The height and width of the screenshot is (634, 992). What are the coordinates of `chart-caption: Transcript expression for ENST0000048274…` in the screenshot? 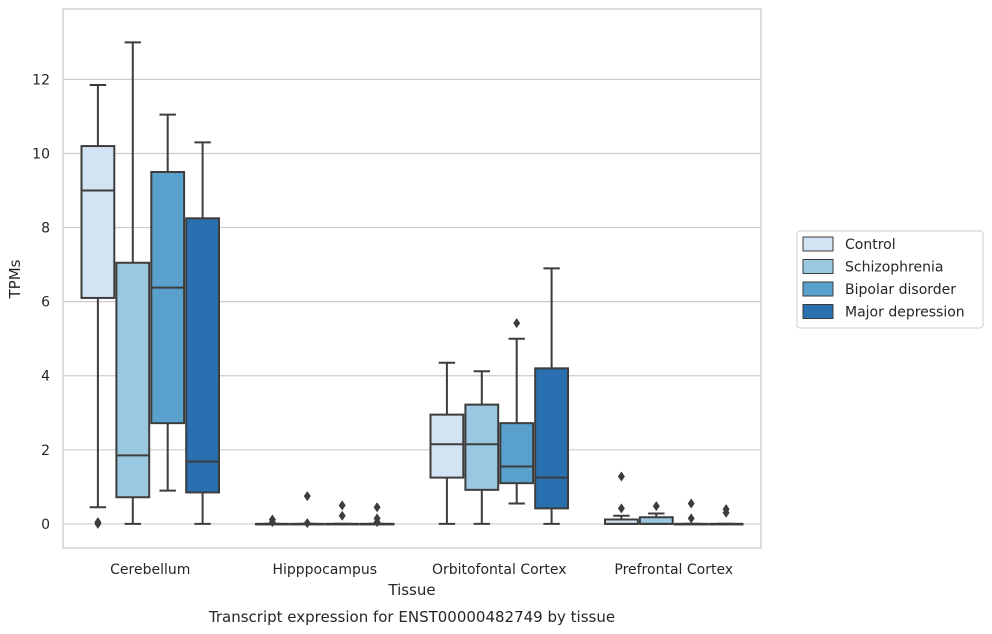 It's located at (411, 617).